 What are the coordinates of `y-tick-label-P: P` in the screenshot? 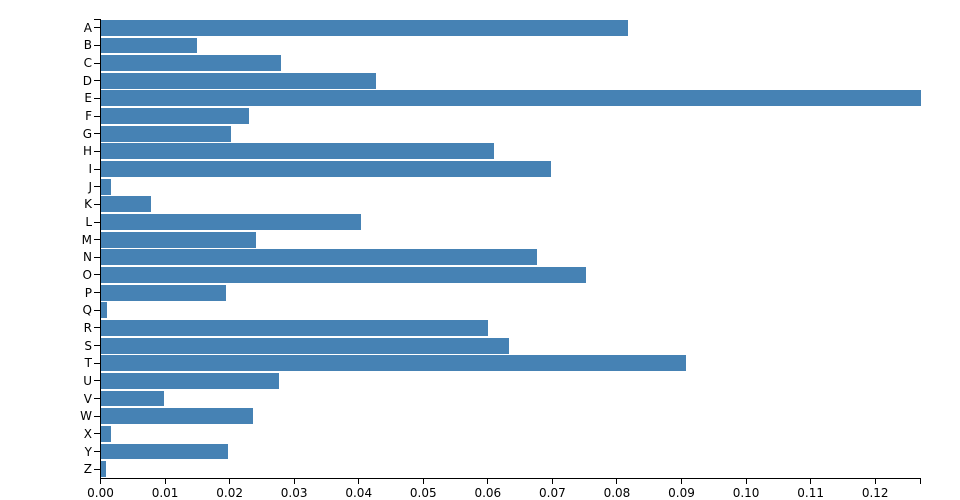 It's located at (88, 292).